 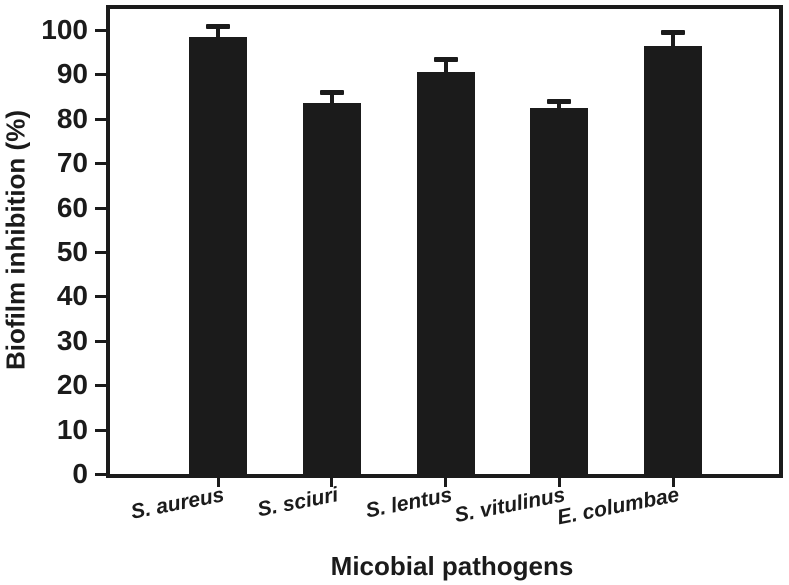 I want to click on y-tick-label: 90, so click(x=72, y=74).